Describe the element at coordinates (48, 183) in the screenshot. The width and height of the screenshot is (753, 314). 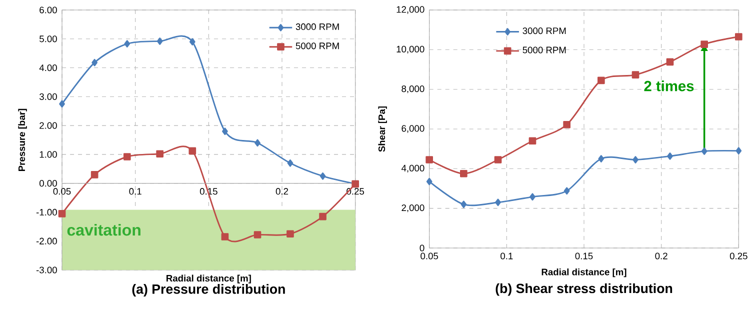
I see `y-tick-label: 0.00` at that location.